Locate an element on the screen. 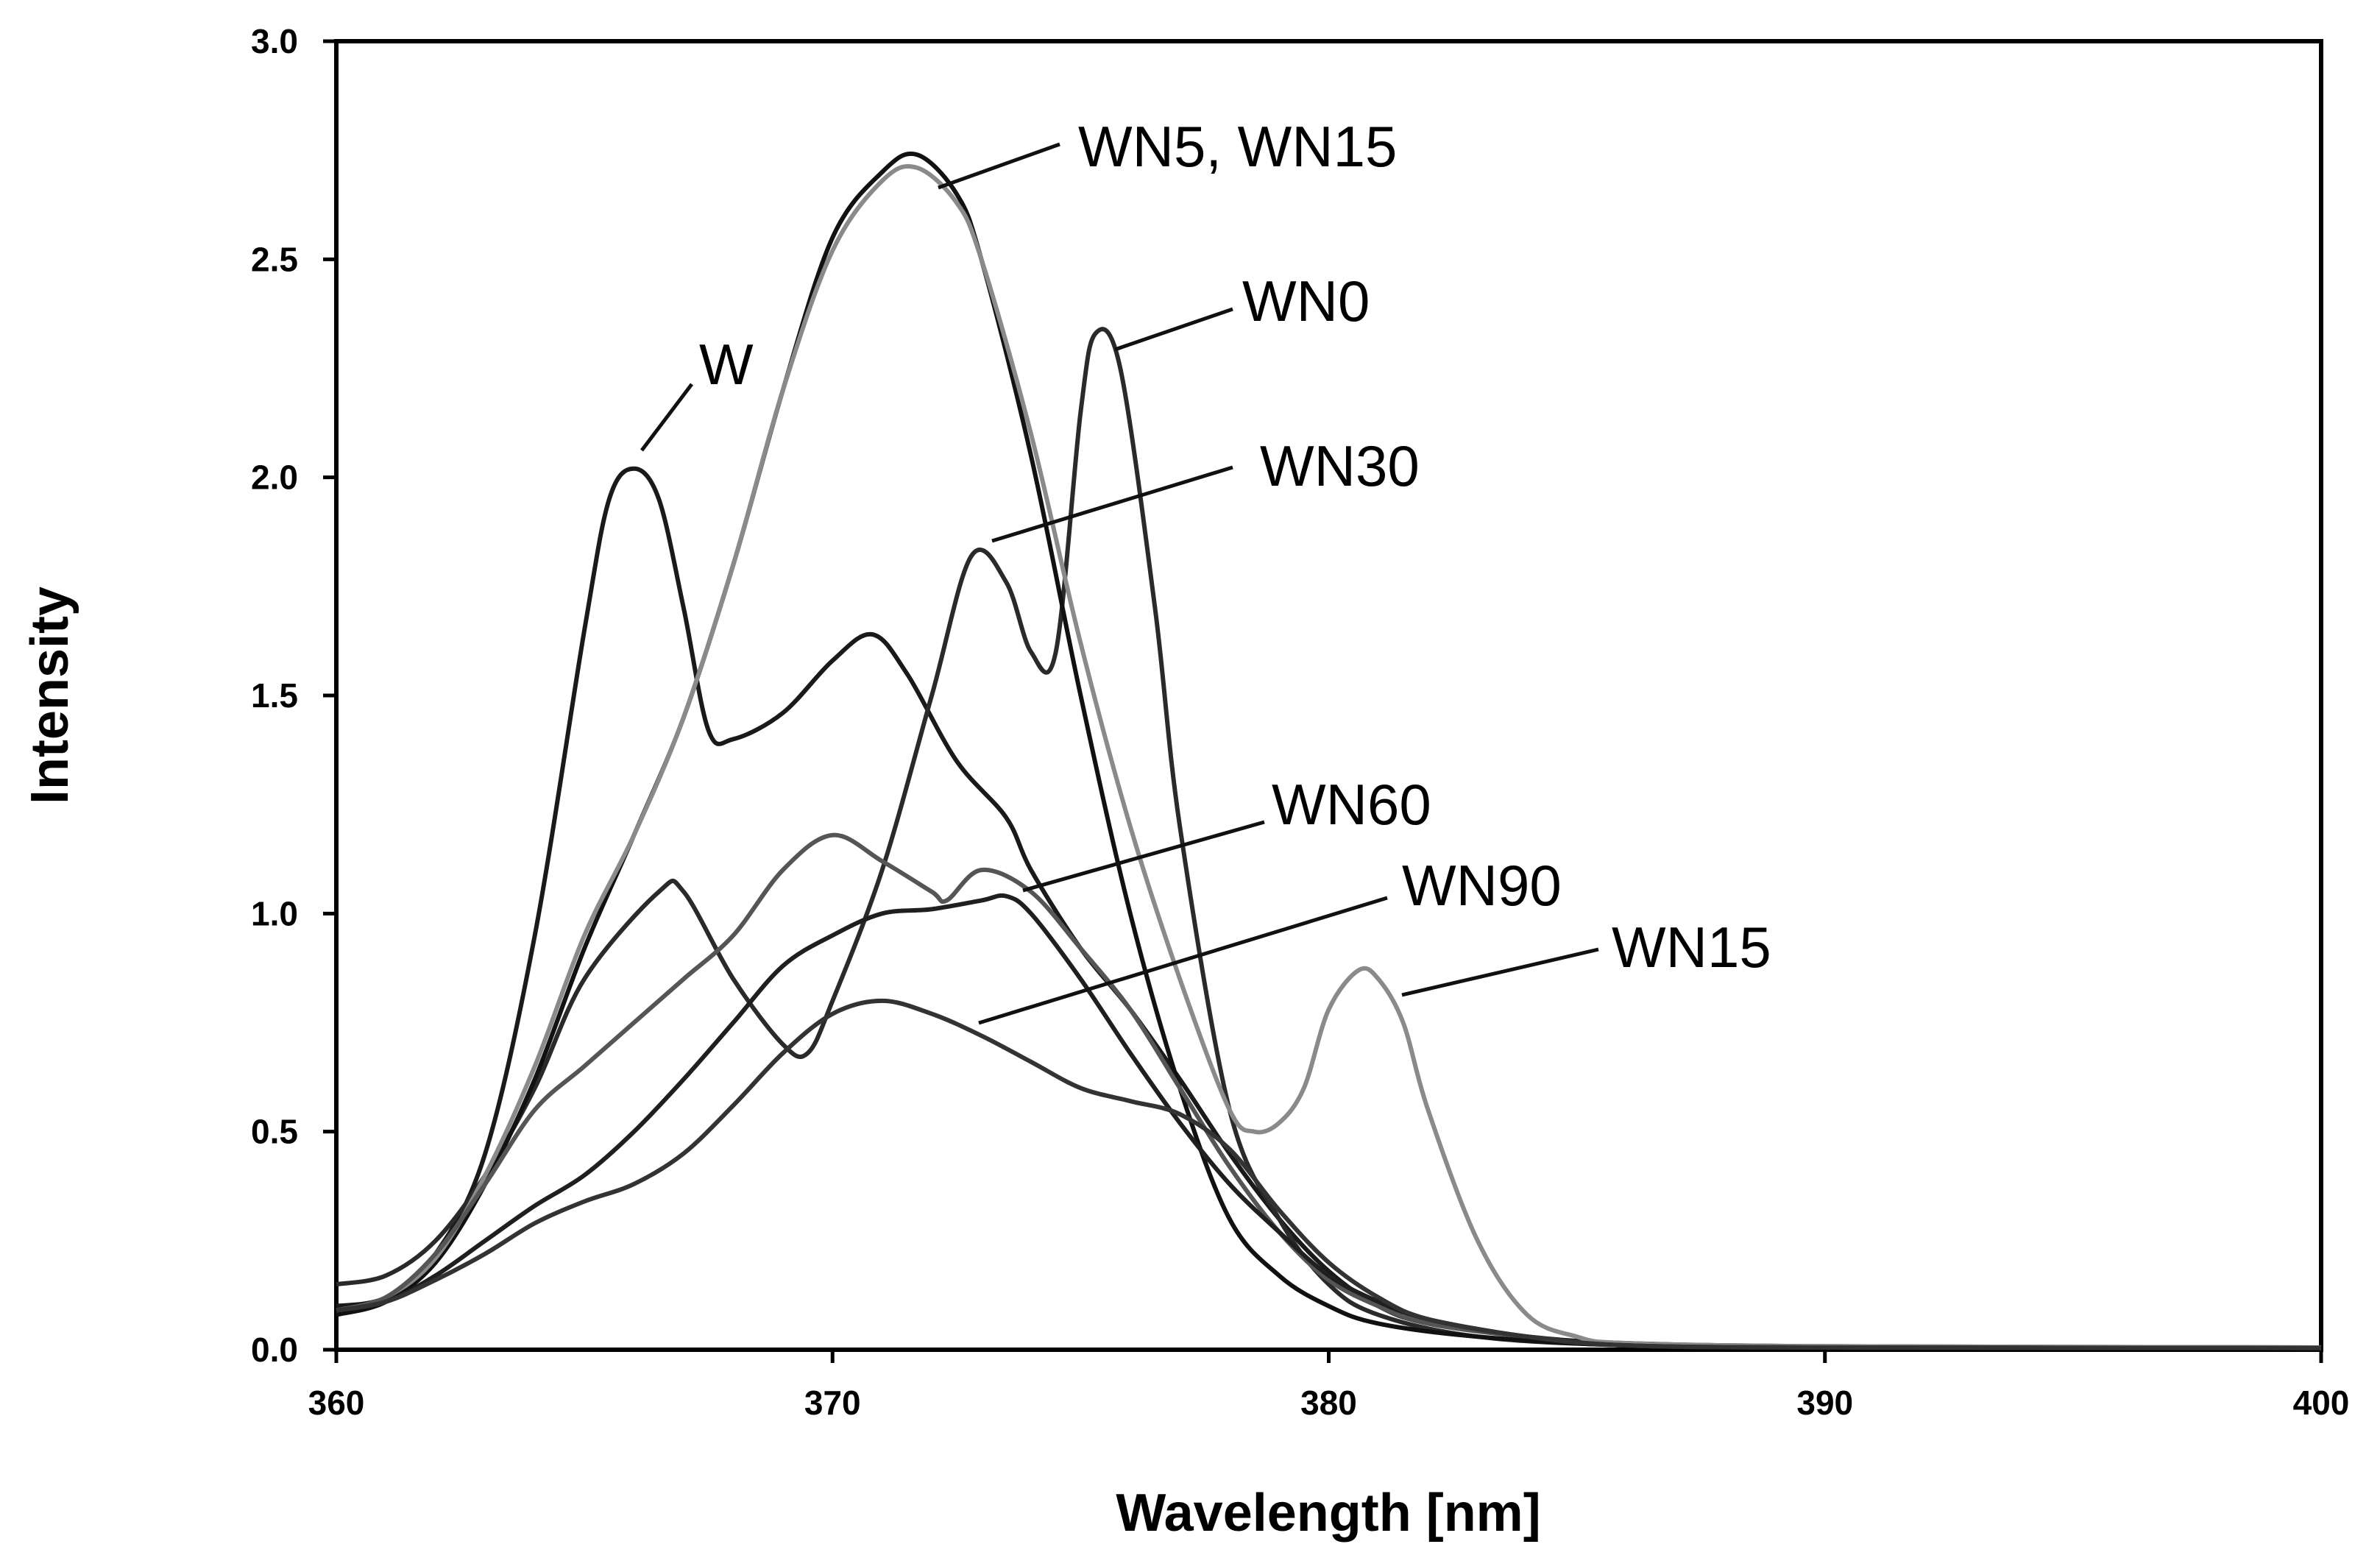 This screenshot has height=1558, width=2380. annotation-label-wn0: WN0 is located at coordinates (1306, 301).